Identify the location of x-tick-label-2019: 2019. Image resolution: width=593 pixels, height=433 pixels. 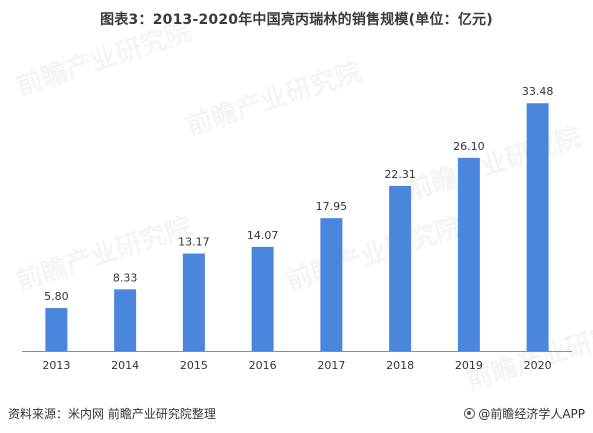
(469, 365).